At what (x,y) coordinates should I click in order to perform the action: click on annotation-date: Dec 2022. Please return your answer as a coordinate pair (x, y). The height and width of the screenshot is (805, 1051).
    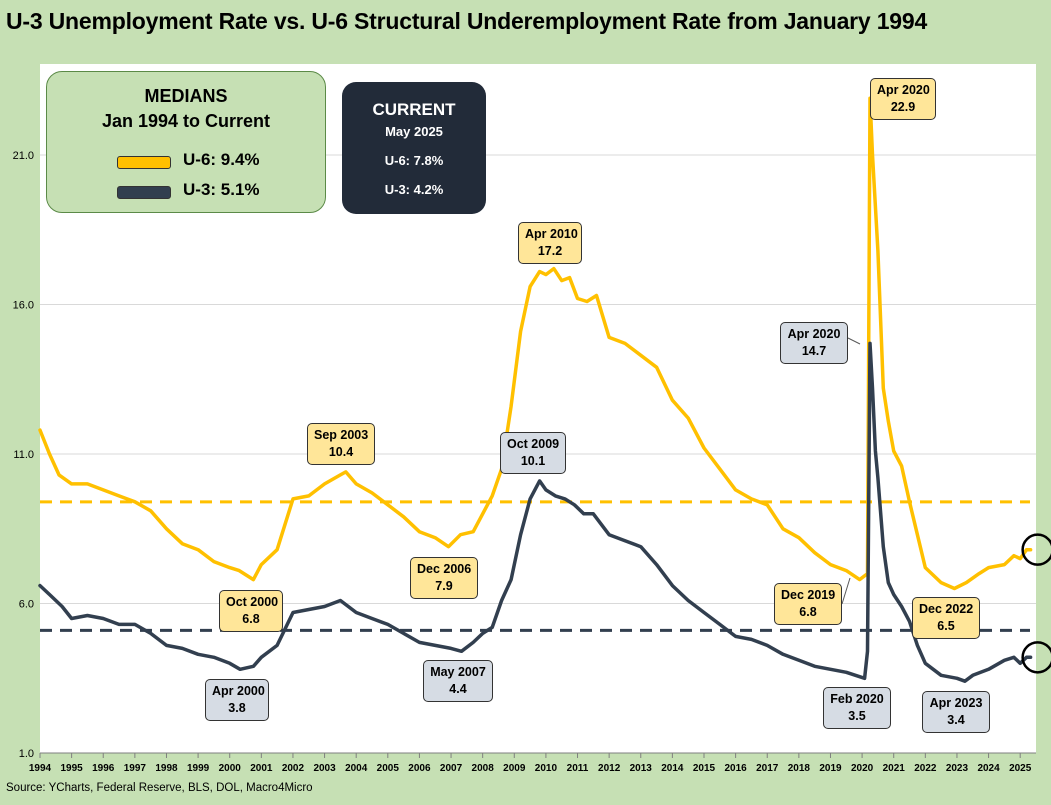
    Looking at the image, I should click on (946, 609).